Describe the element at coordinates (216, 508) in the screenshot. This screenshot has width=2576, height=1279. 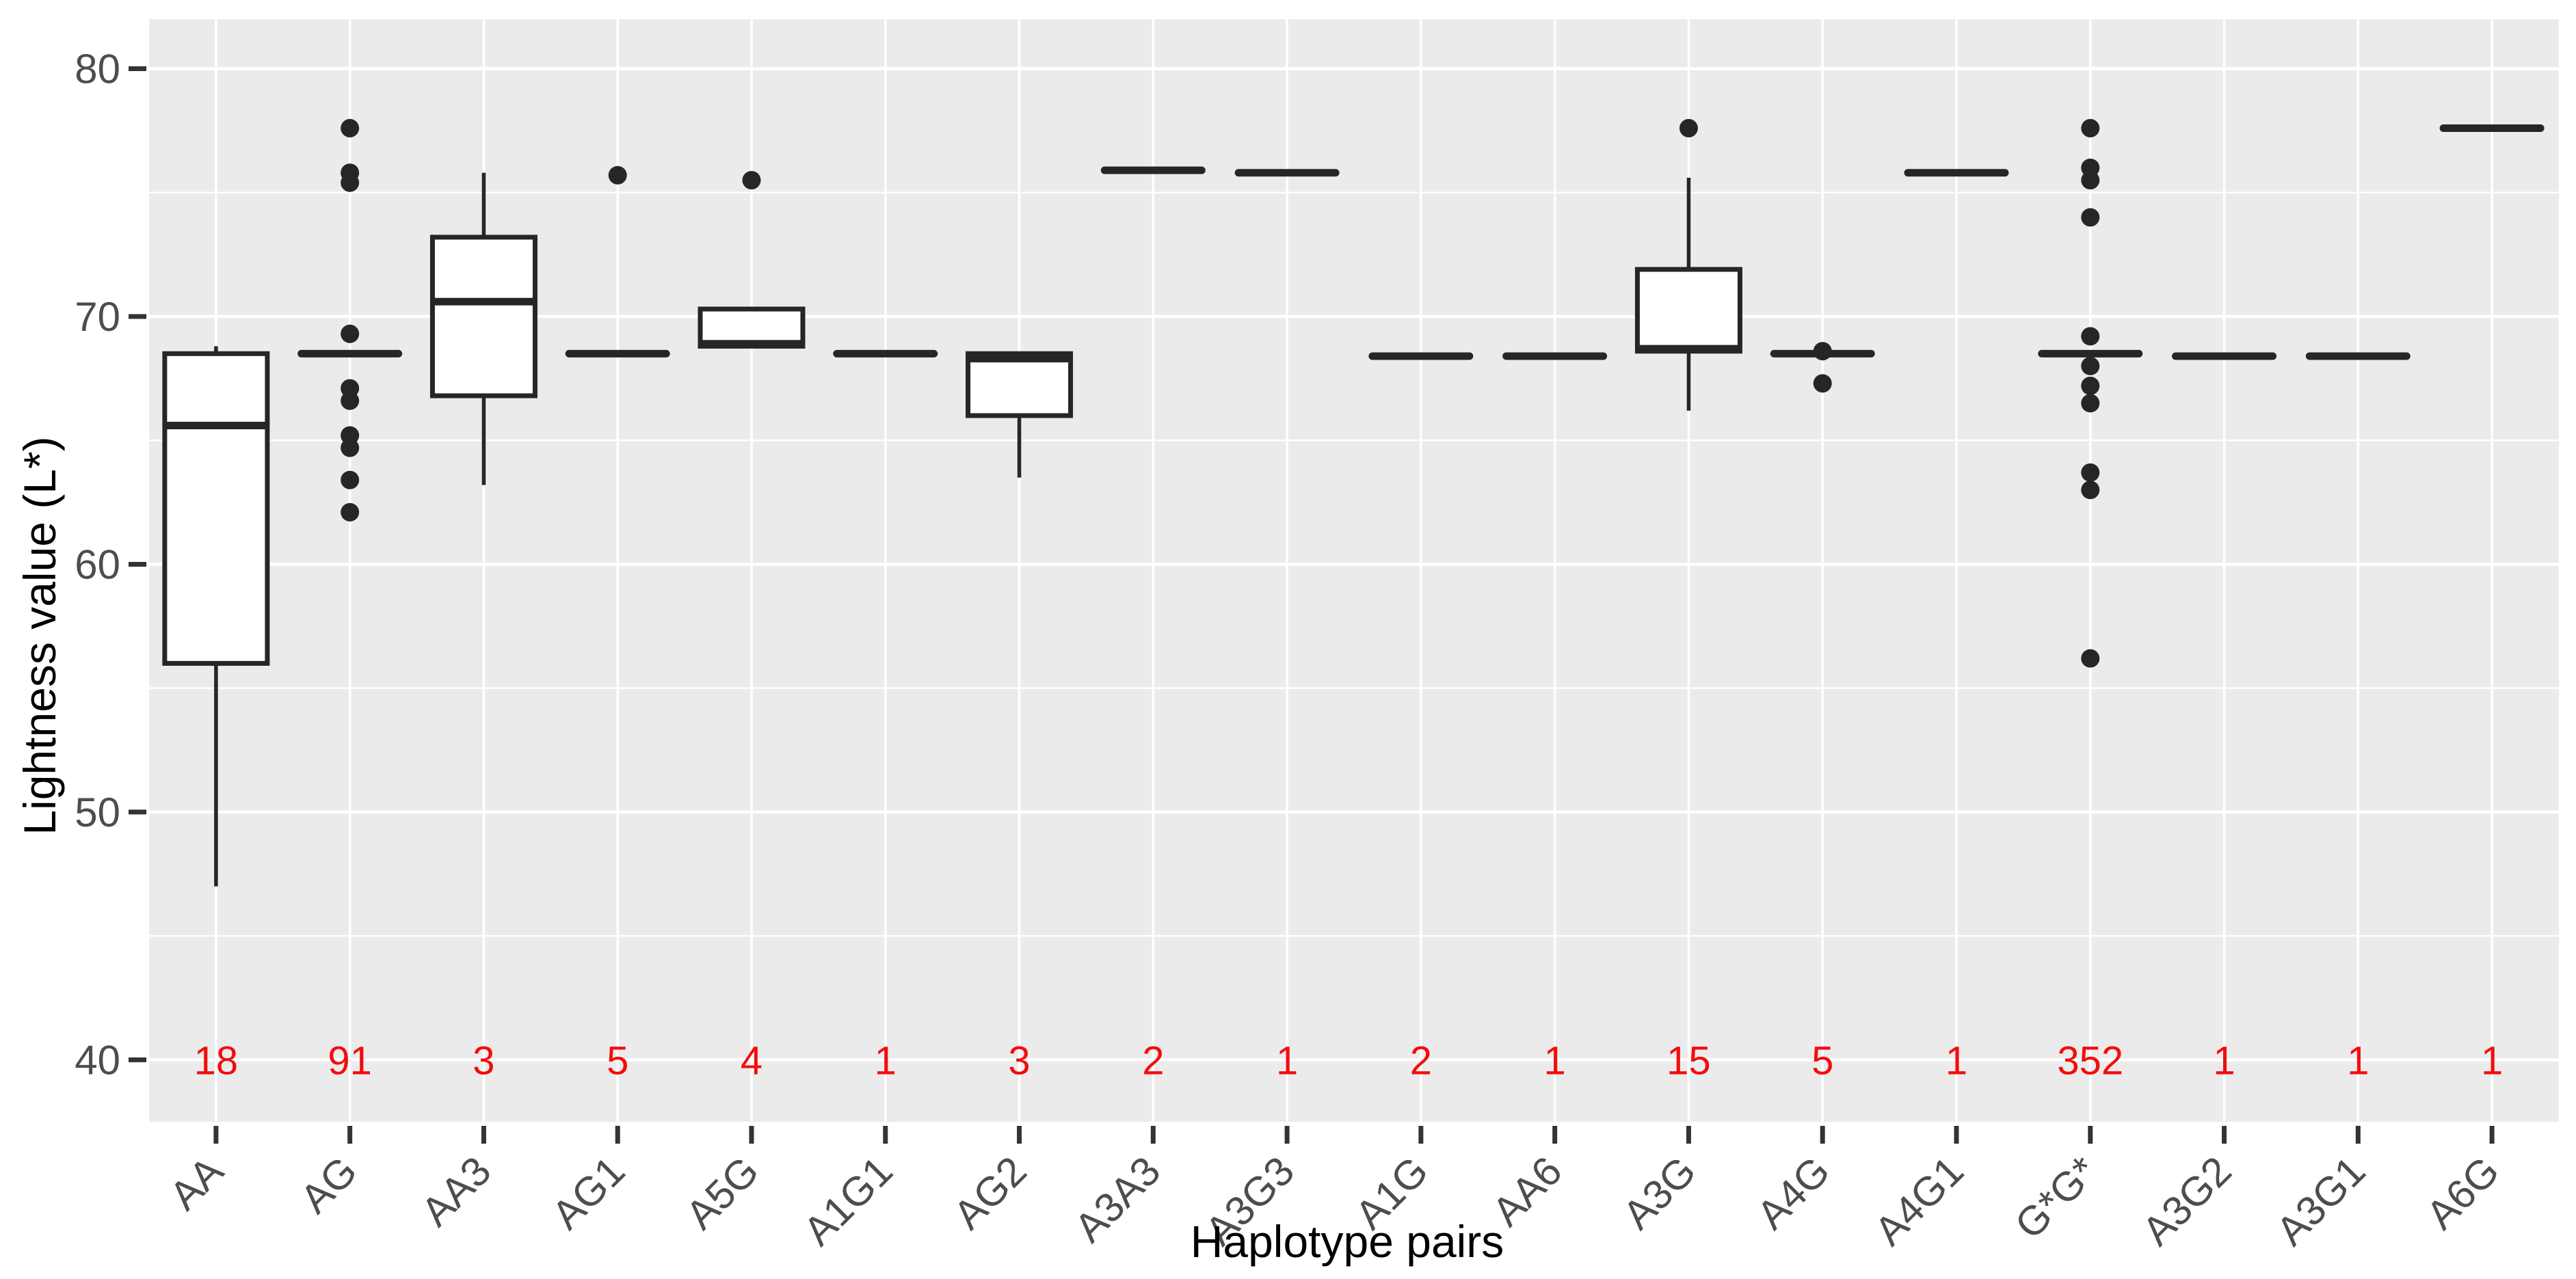
I see `box-AA` at that location.